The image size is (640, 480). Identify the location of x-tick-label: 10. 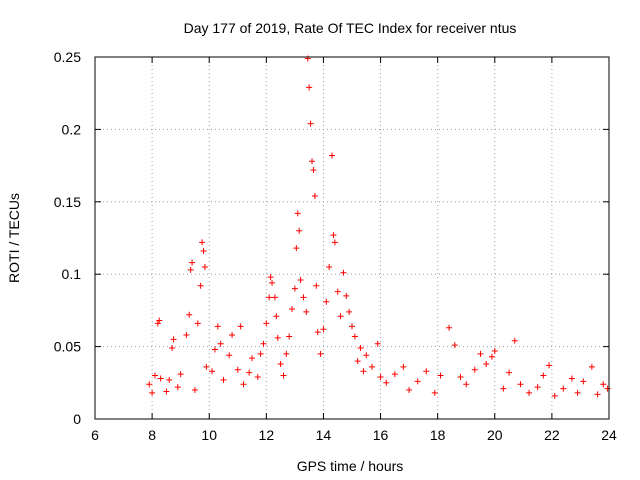
(209, 435).